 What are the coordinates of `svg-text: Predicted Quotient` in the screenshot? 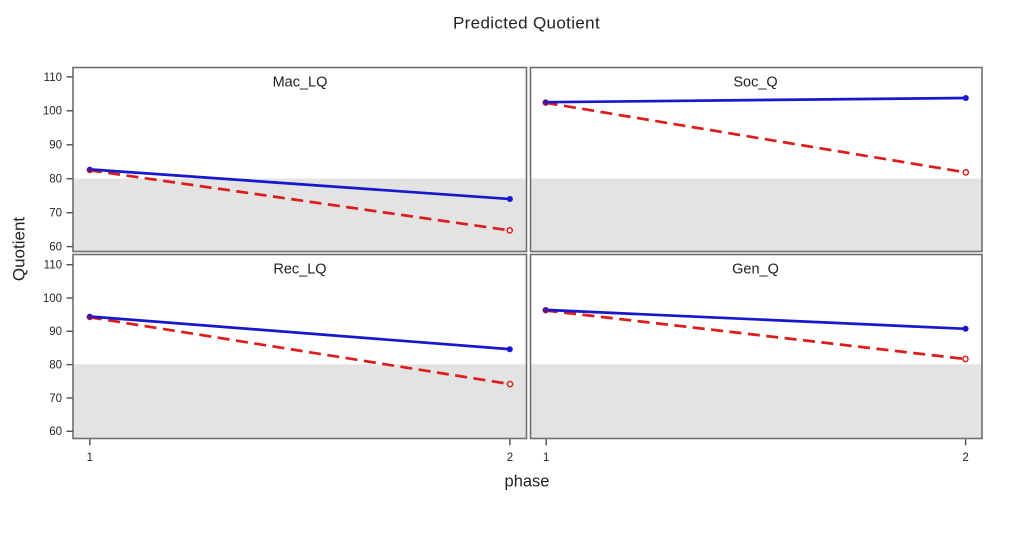 It's located at (526, 22).